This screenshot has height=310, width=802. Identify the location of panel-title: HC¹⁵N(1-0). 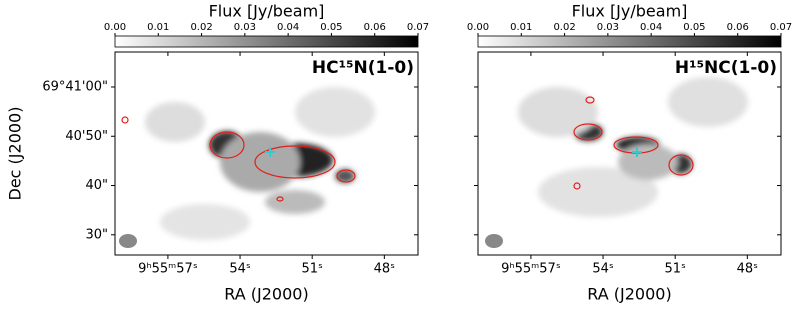
(363, 68).